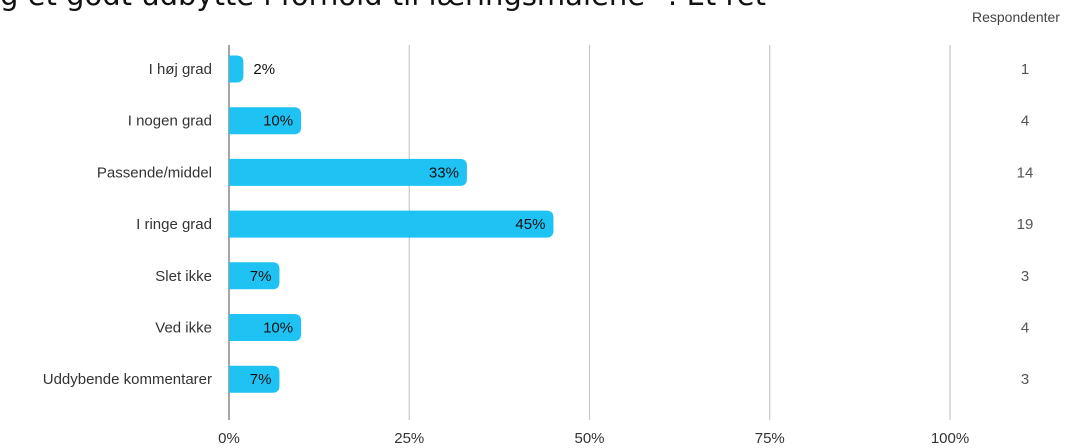  Describe the element at coordinates (183, 276) in the screenshot. I see `category-label: Slet ikke` at that location.